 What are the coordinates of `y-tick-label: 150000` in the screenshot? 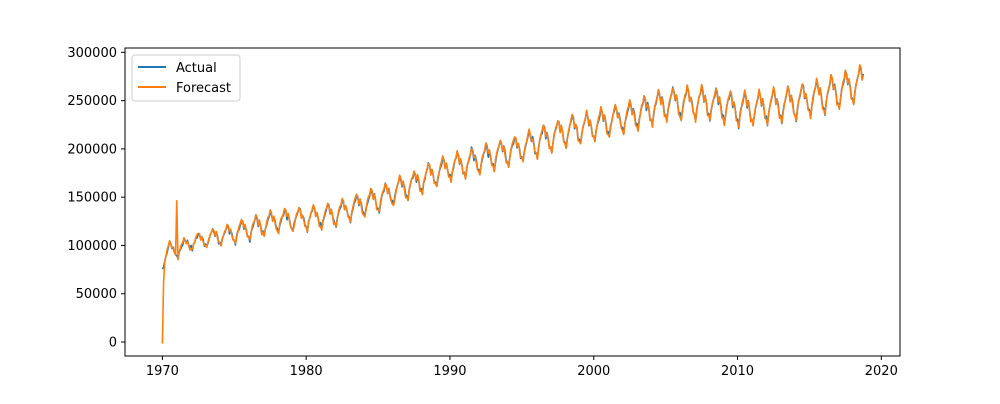 It's located at (92, 198).